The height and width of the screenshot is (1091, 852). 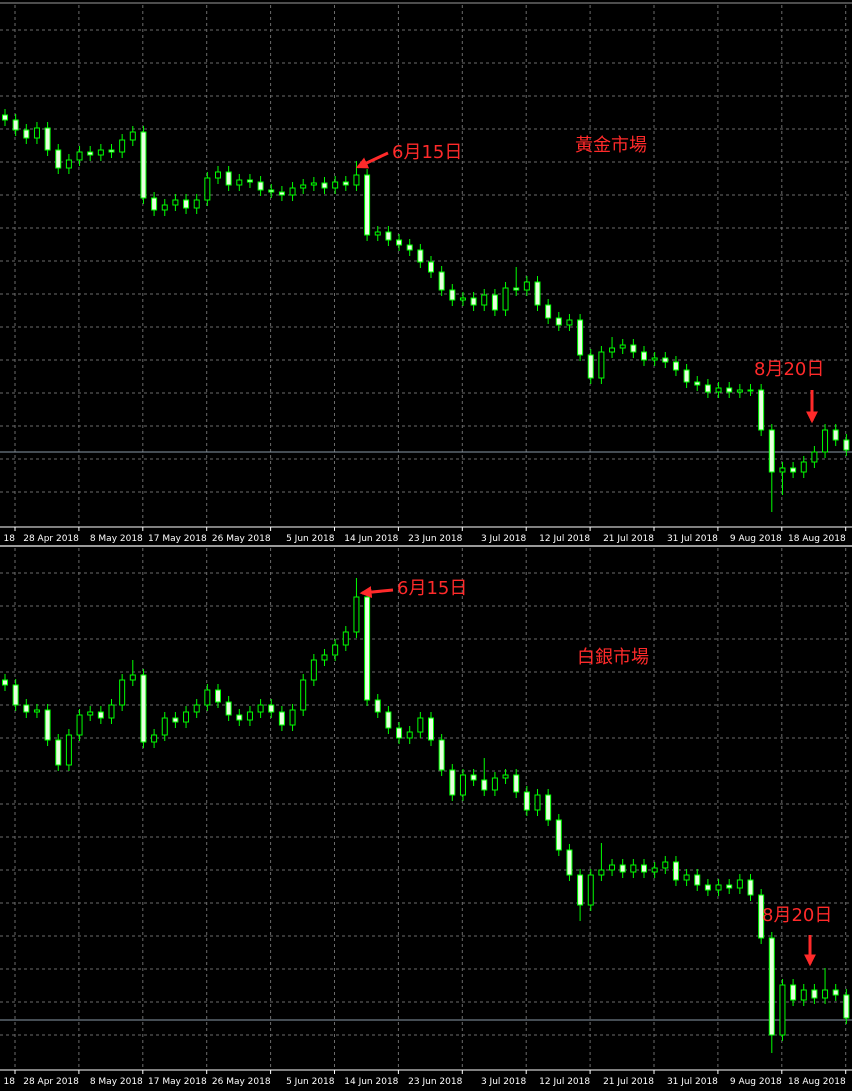 What do you see at coordinates (797, 915) in the screenshot?
I see `annotation: 8月20日` at bounding box center [797, 915].